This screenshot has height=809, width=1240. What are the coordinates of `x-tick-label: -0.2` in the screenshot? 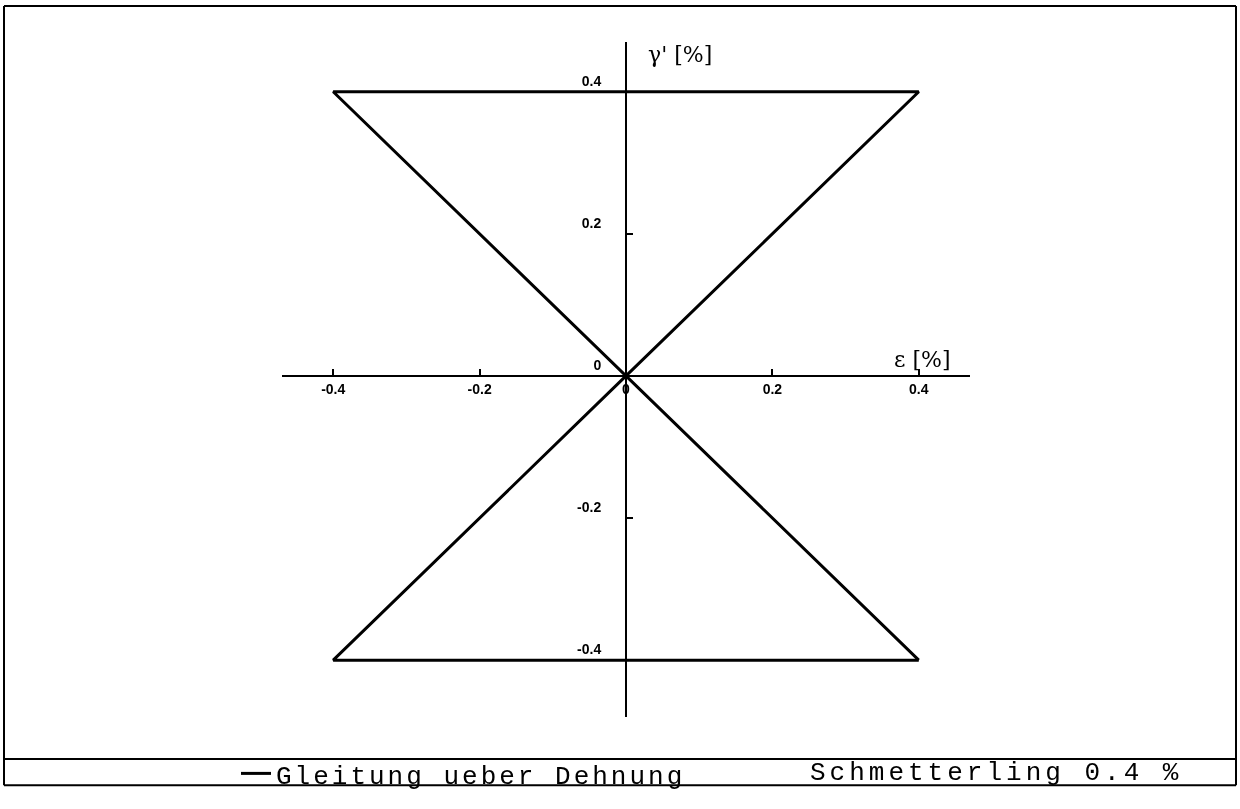 It's located at (479, 388).